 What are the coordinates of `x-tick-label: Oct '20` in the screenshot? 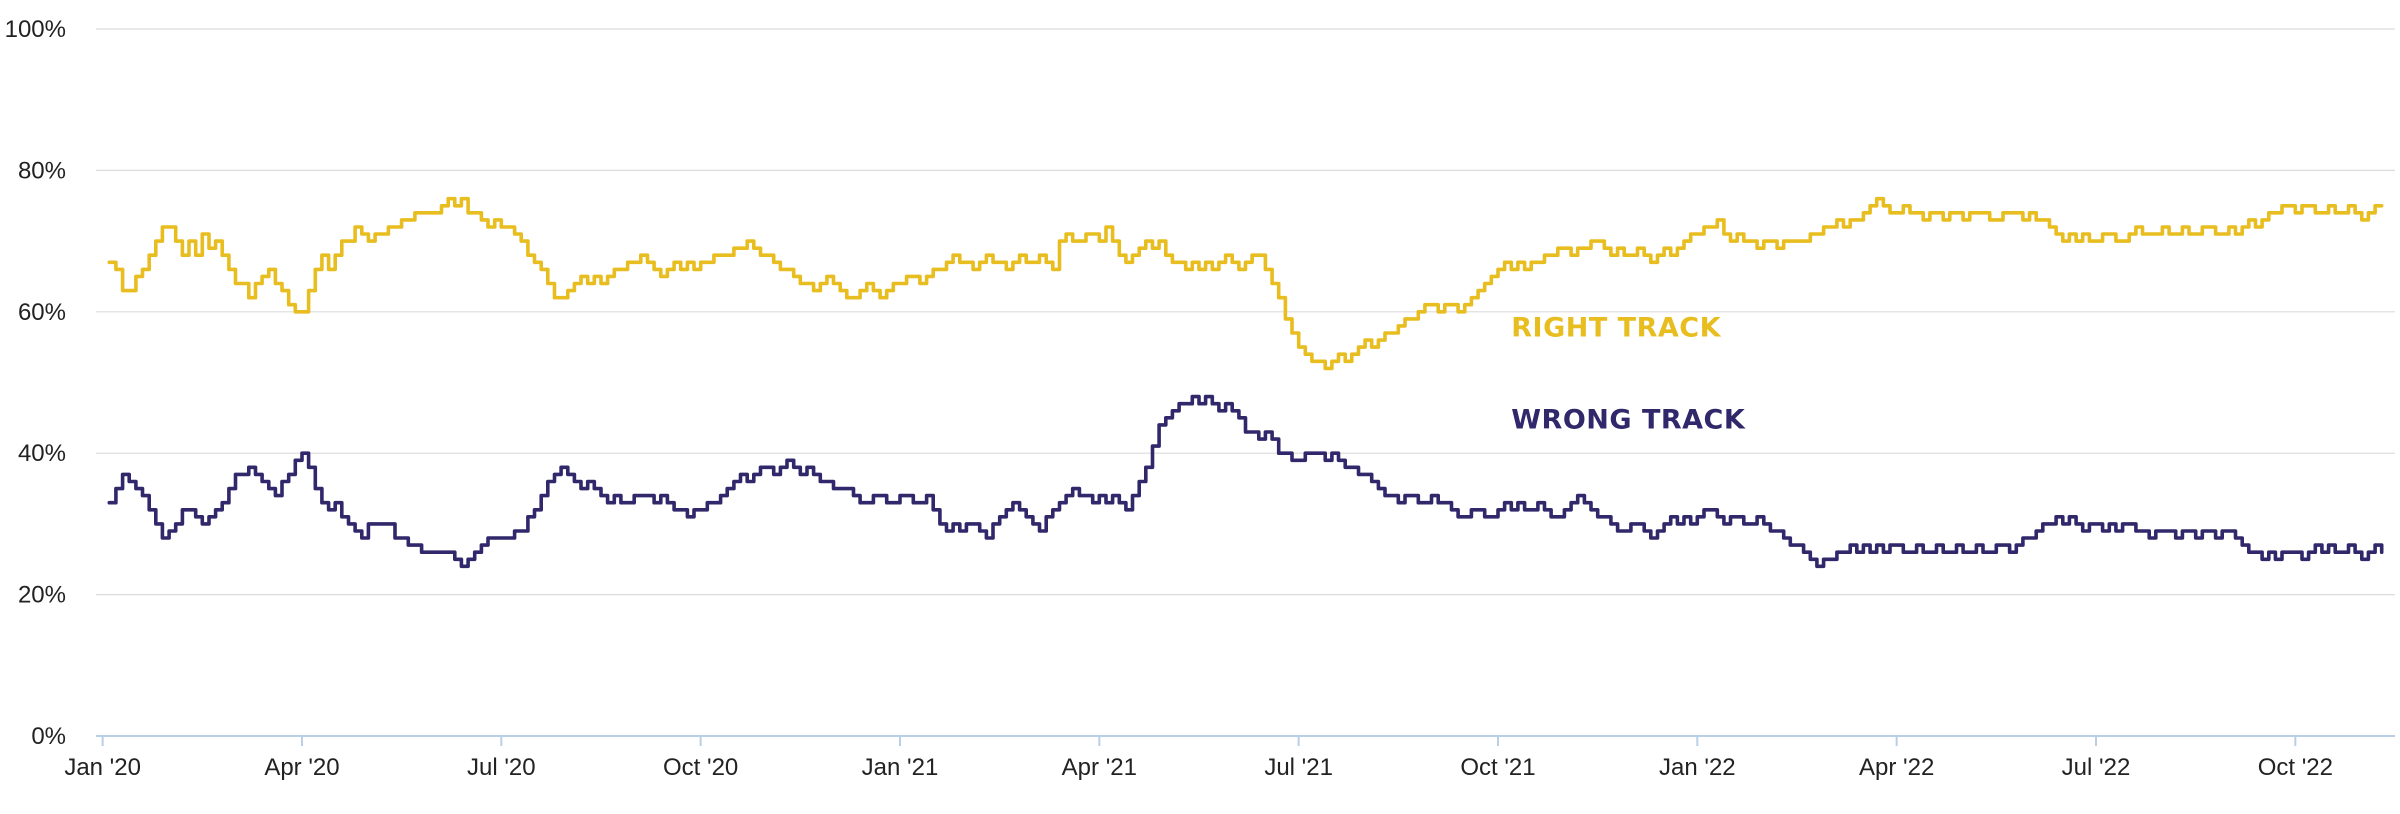 It's located at (700, 767).